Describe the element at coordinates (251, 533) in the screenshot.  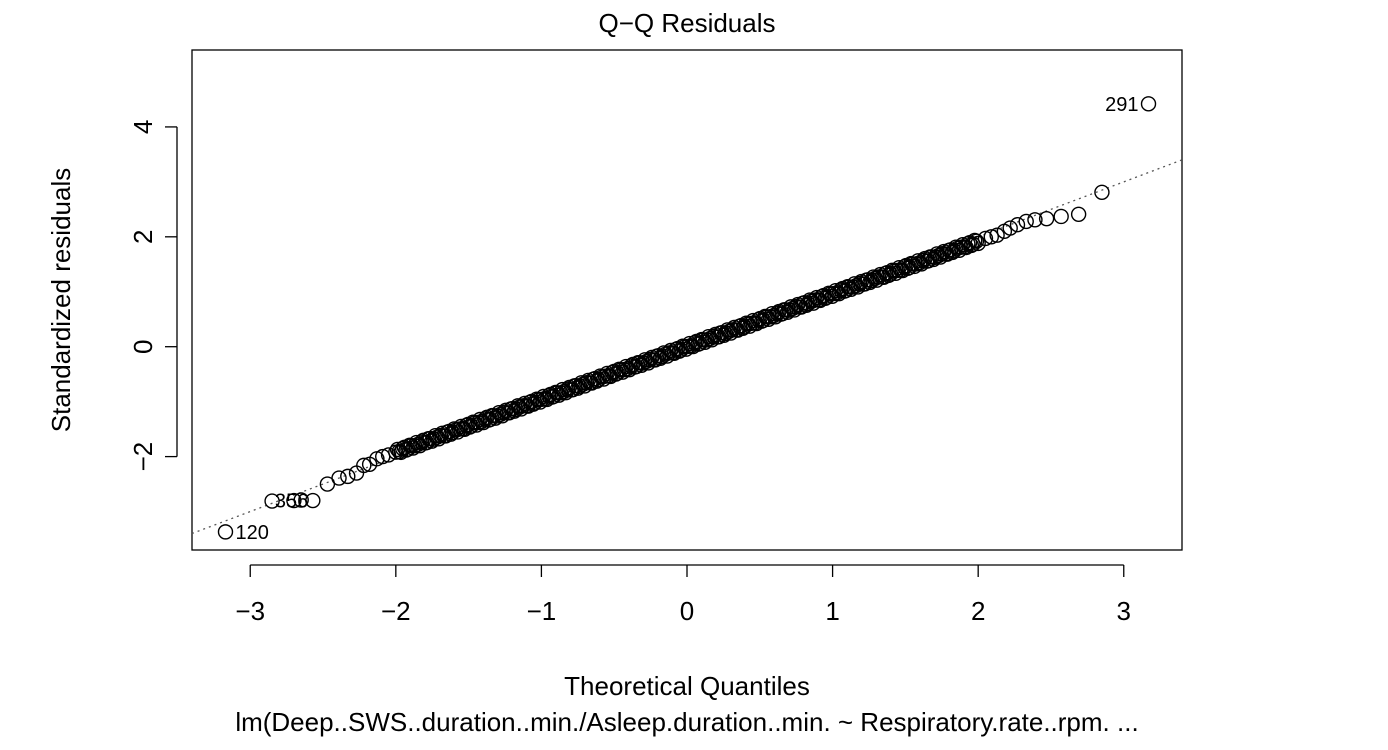
I see `point-label: 120` at that location.